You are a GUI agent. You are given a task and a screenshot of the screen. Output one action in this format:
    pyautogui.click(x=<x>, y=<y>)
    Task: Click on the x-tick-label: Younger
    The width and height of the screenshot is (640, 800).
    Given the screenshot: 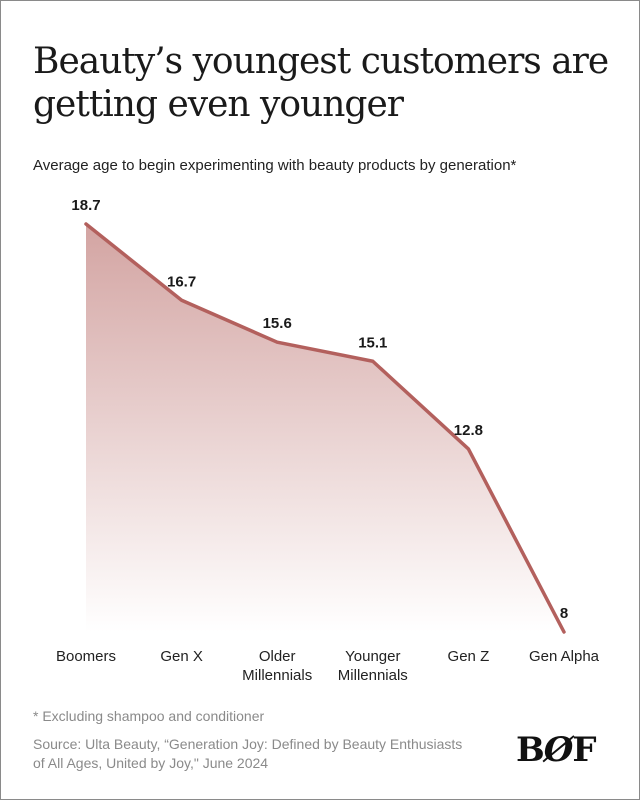 What is the action you would take?
    pyautogui.click(x=372, y=656)
    